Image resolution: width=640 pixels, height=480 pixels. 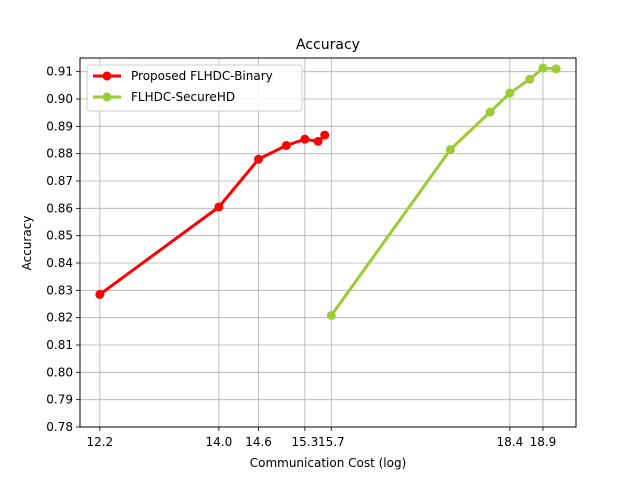 What do you see at coordinates (99, 442) in the screenshot?
I see `x-tick-label: 12.2` at bounding box center [99, 442].